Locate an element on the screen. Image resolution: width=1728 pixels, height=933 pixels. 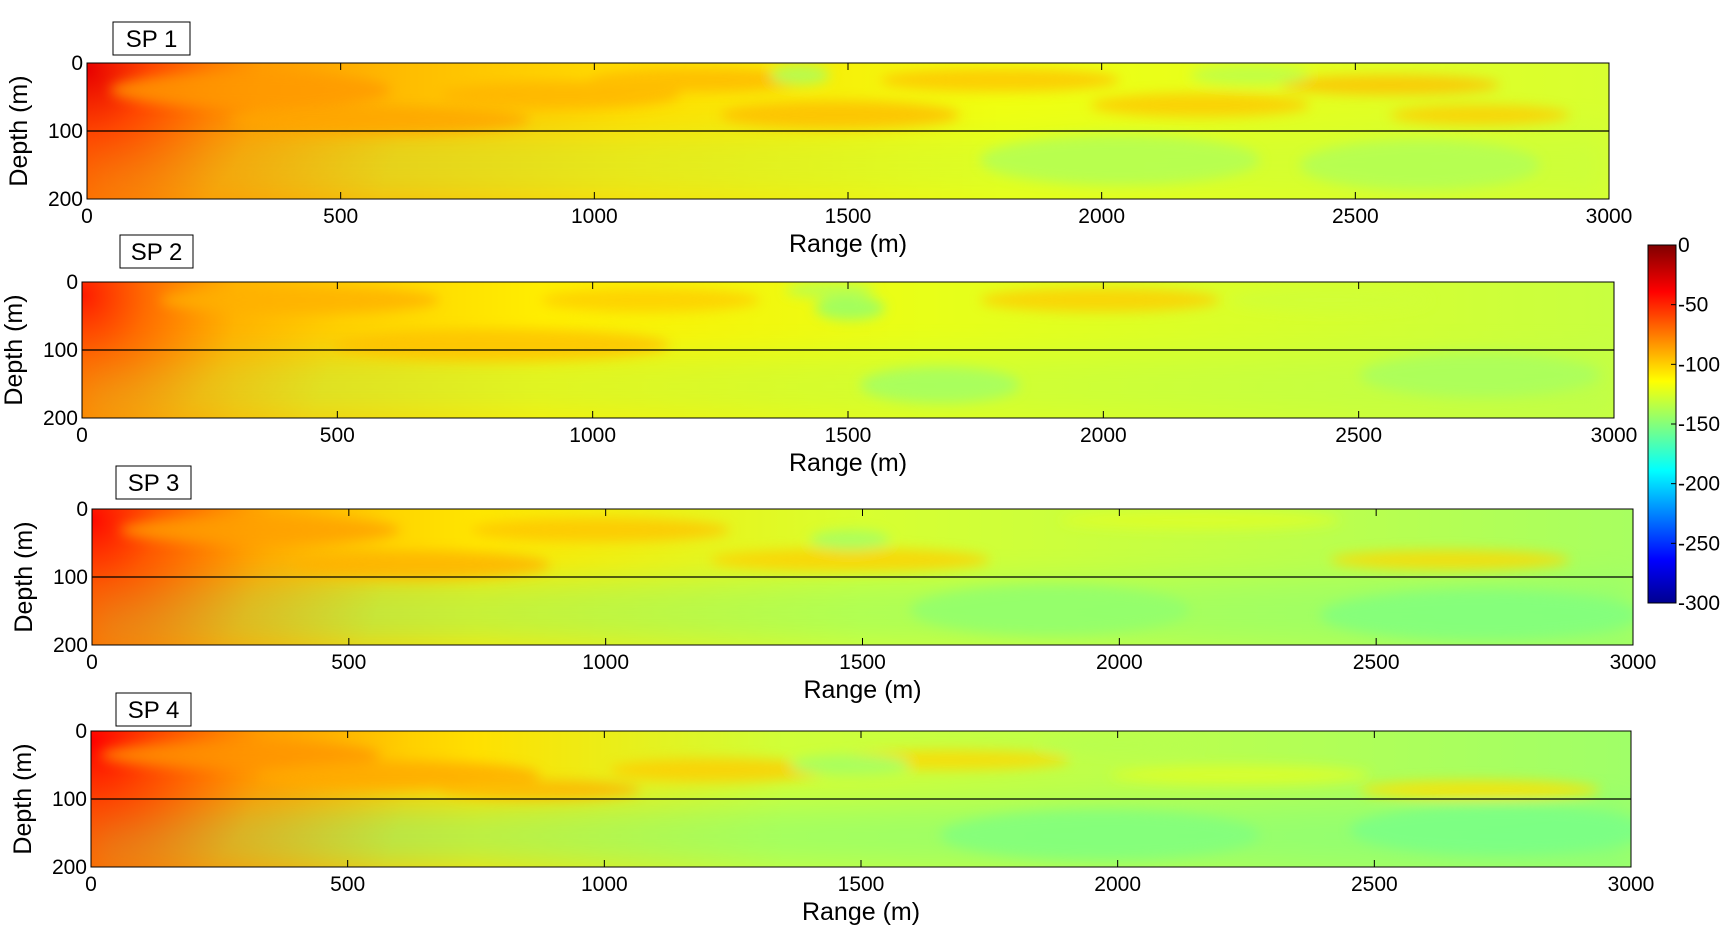
colorbar-ticks: 0 -50 -100 -150 -200 -250 -300 is located at coordinates (1695, 424).